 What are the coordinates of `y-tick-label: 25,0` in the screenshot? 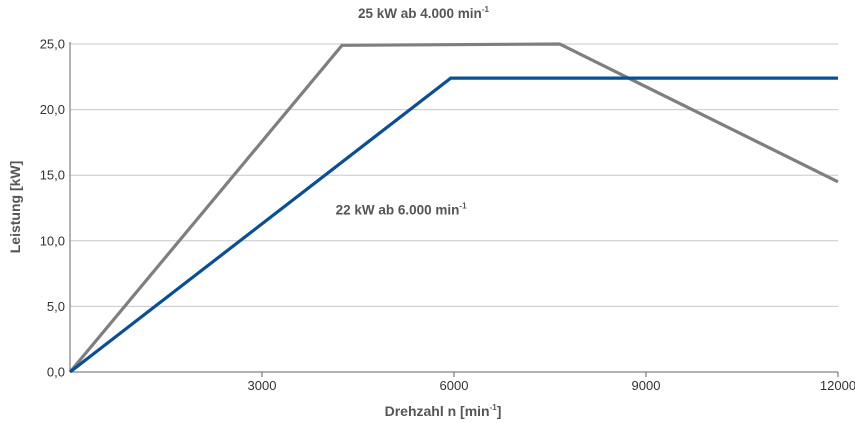 It's located at (52, 44).